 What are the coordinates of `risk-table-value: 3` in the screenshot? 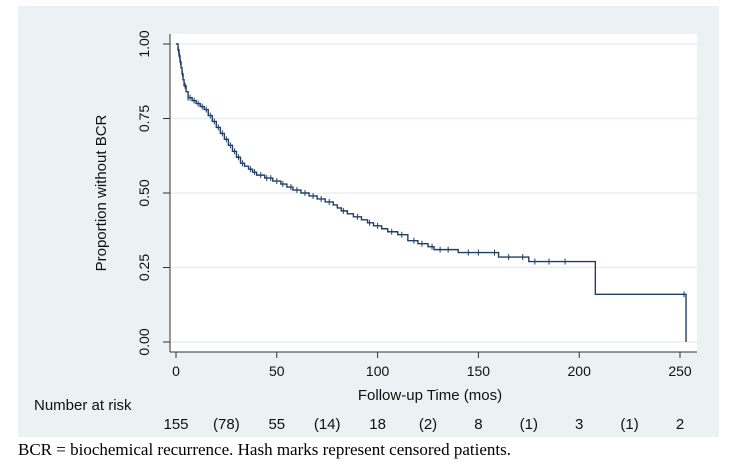 It's located at (579, 424).